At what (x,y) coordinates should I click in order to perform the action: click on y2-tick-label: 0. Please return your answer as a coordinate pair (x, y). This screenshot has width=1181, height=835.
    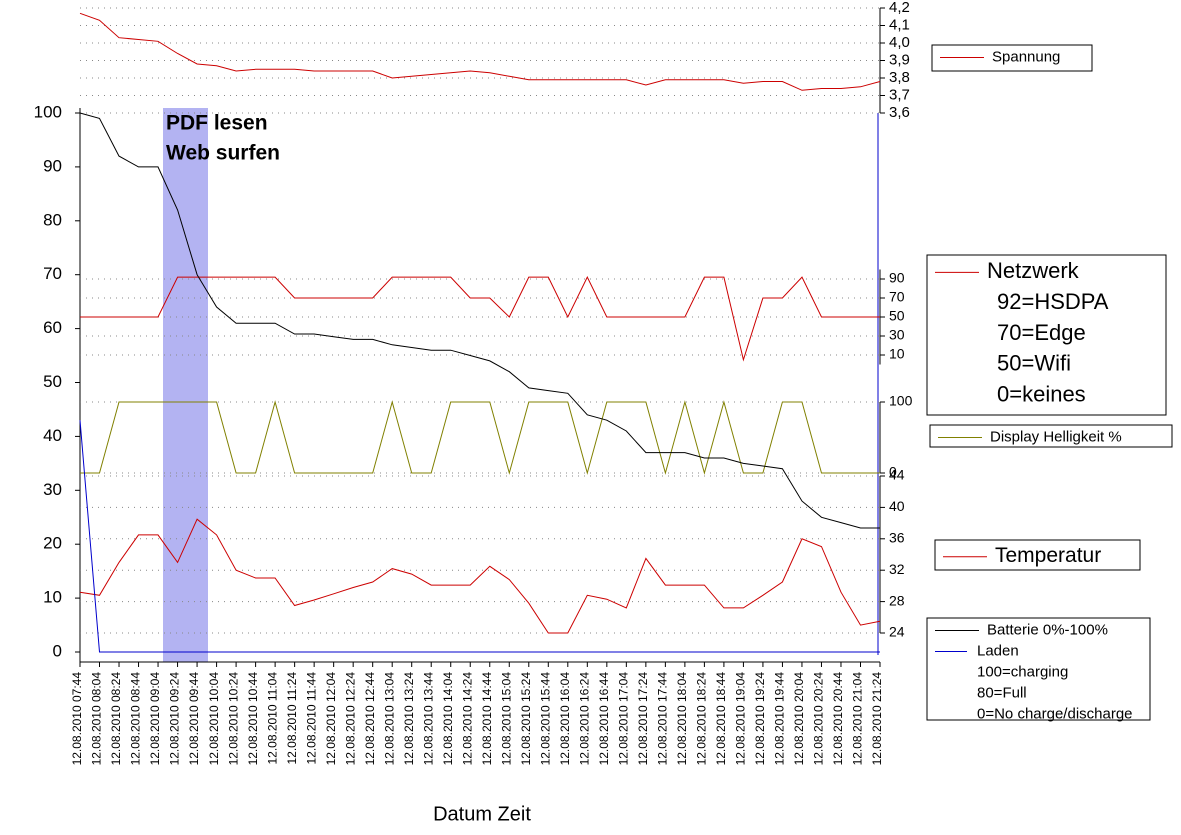
    Looking at the image, I should click on (893, 472).